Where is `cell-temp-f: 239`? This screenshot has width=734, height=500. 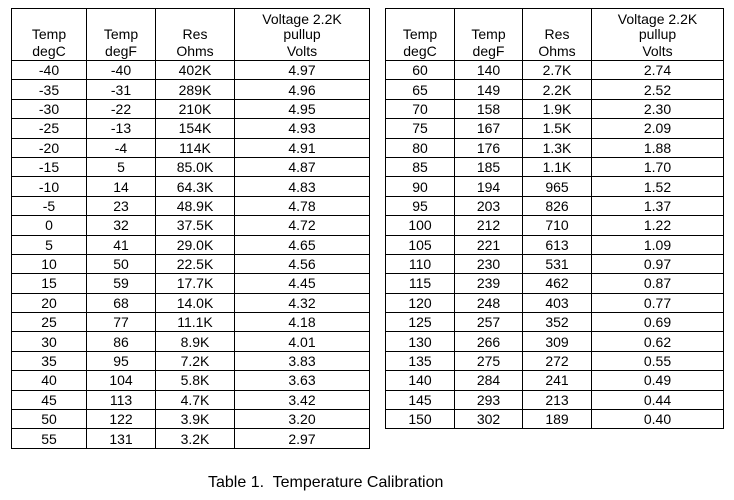
cell-temp-f: 239 is located at coordinates (488, 283).